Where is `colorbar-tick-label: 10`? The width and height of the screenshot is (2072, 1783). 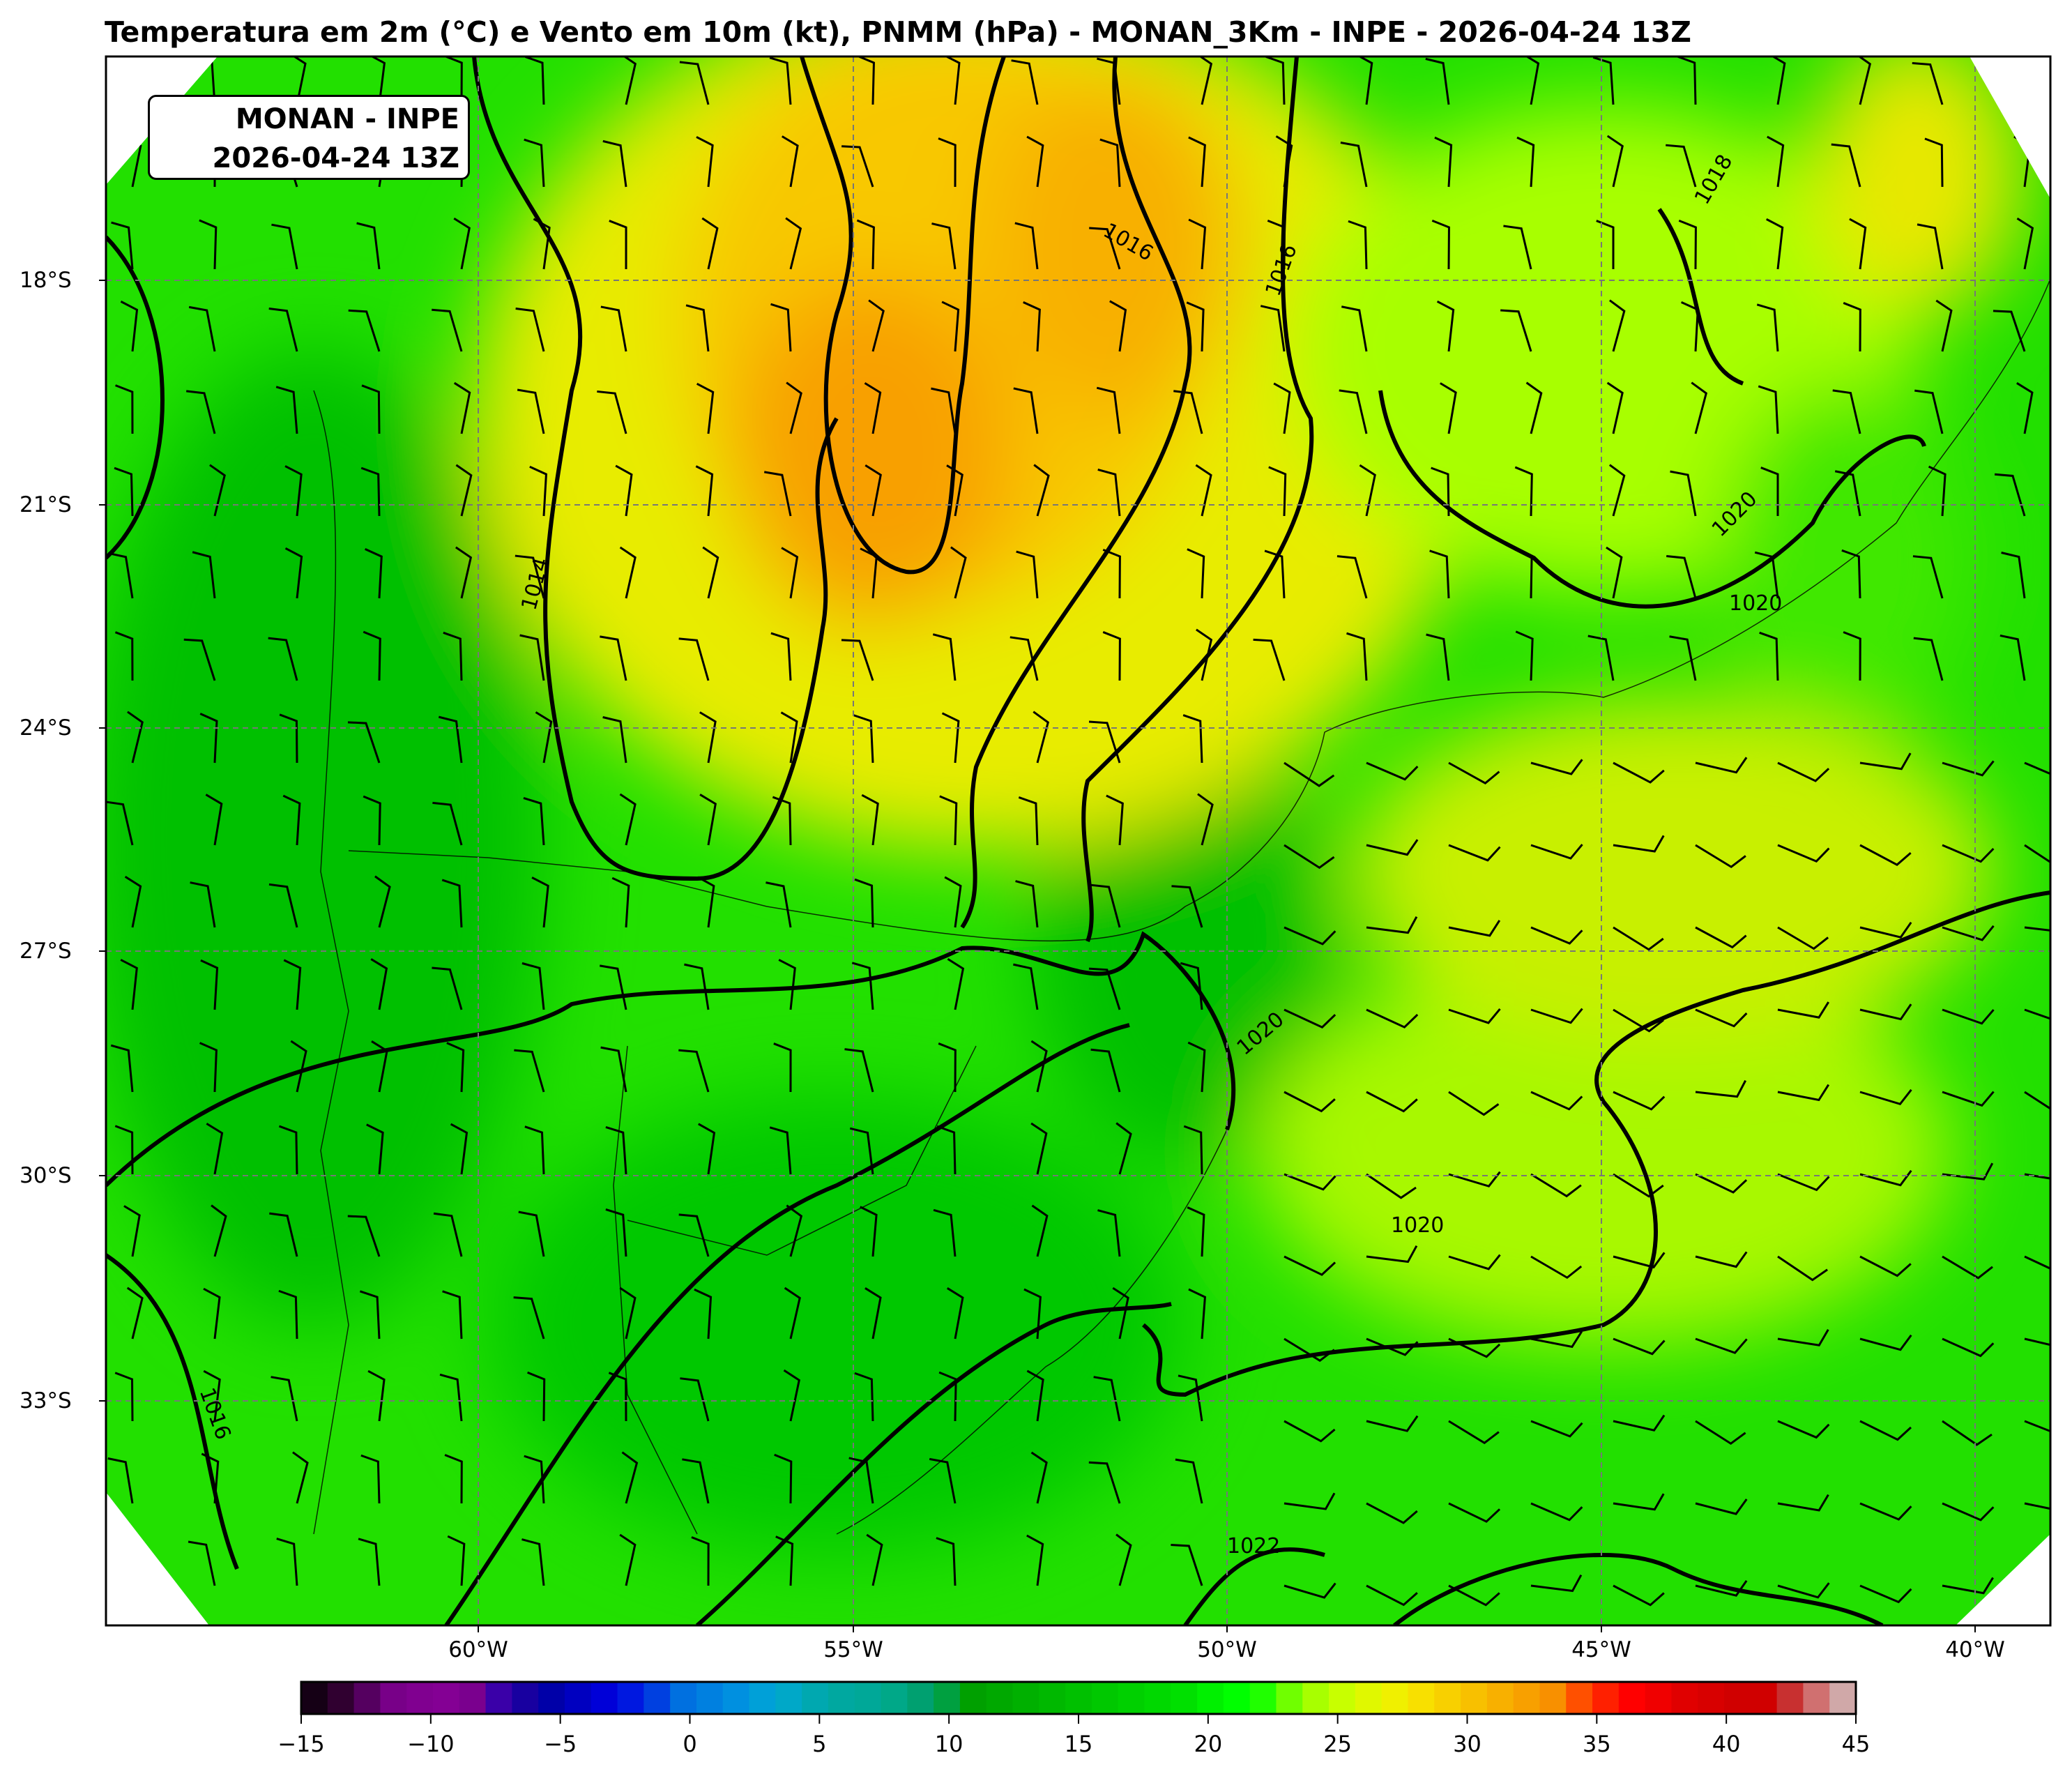
colorbar-tick-label: 10 is located at coordinates (948, 1744).